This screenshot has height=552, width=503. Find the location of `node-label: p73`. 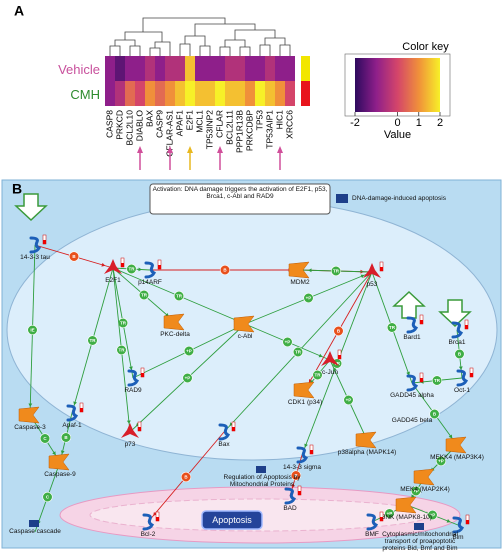

node-label: p73 is located at coordinates (130, 444).